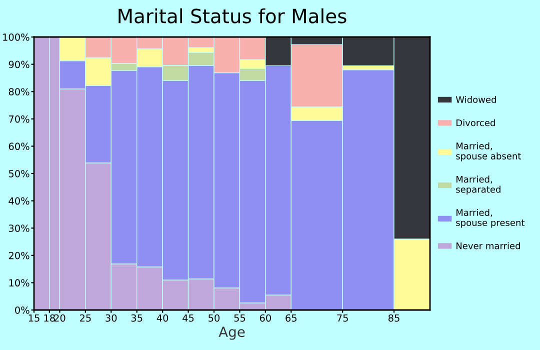 The width and height of the screenshot is (540, 350). What do you see at coordinates (214, 318) in the screenshot?
I see `x-tick-label: 50` at bounding box center [214, 318].